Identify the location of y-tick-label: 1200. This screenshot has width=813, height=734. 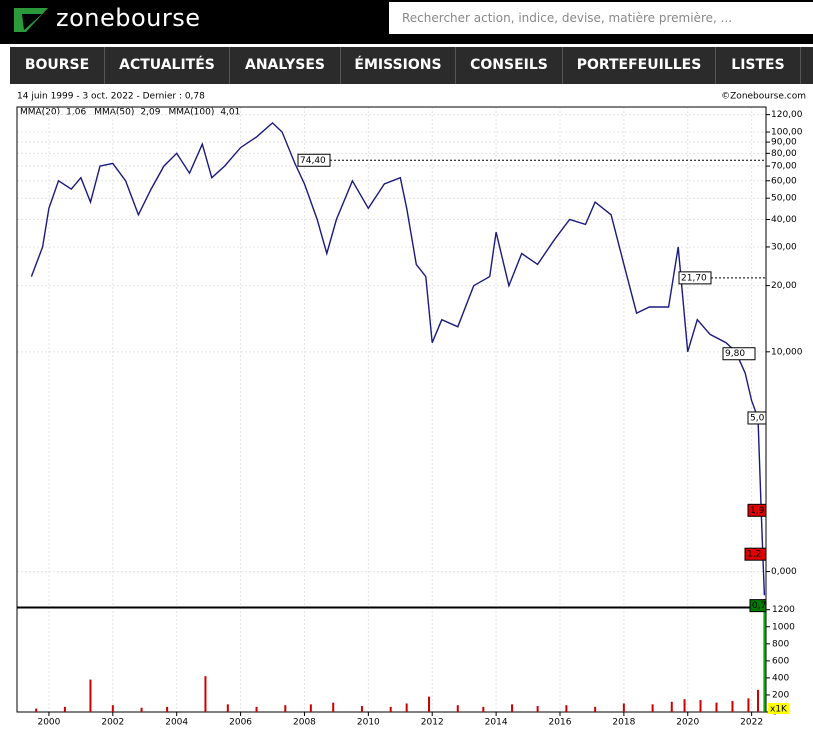
(783, 610).